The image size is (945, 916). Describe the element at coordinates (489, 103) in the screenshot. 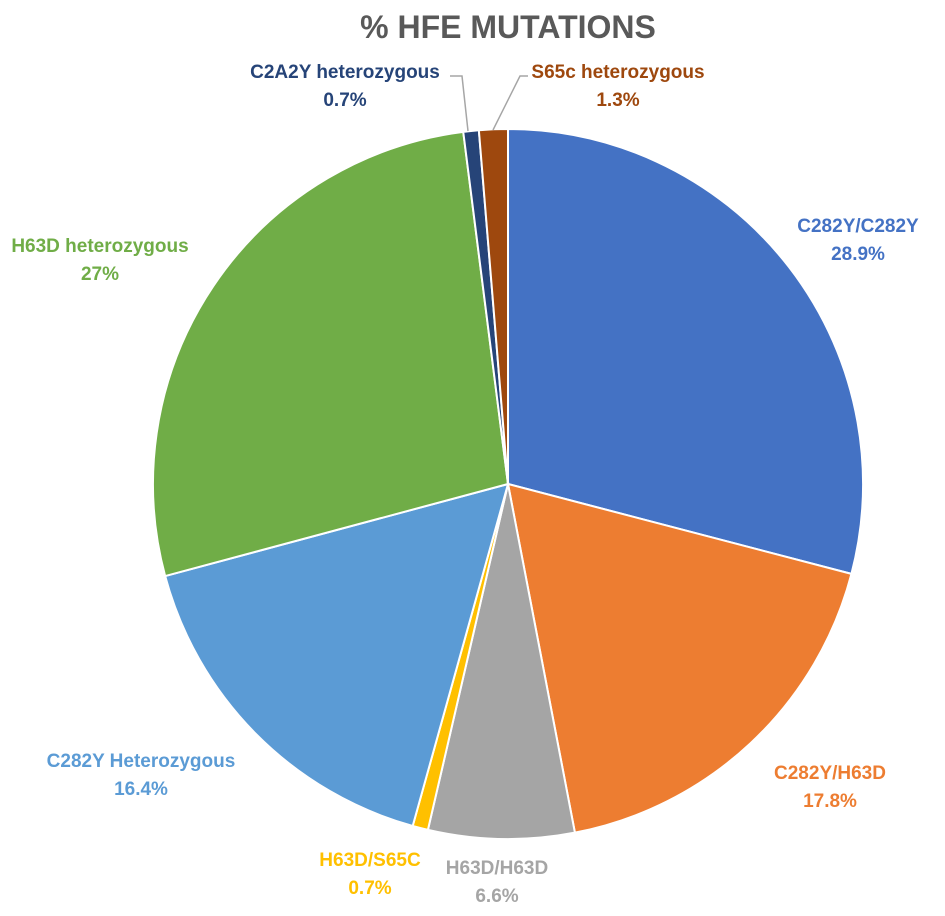

I see `leader-lines` at that location.